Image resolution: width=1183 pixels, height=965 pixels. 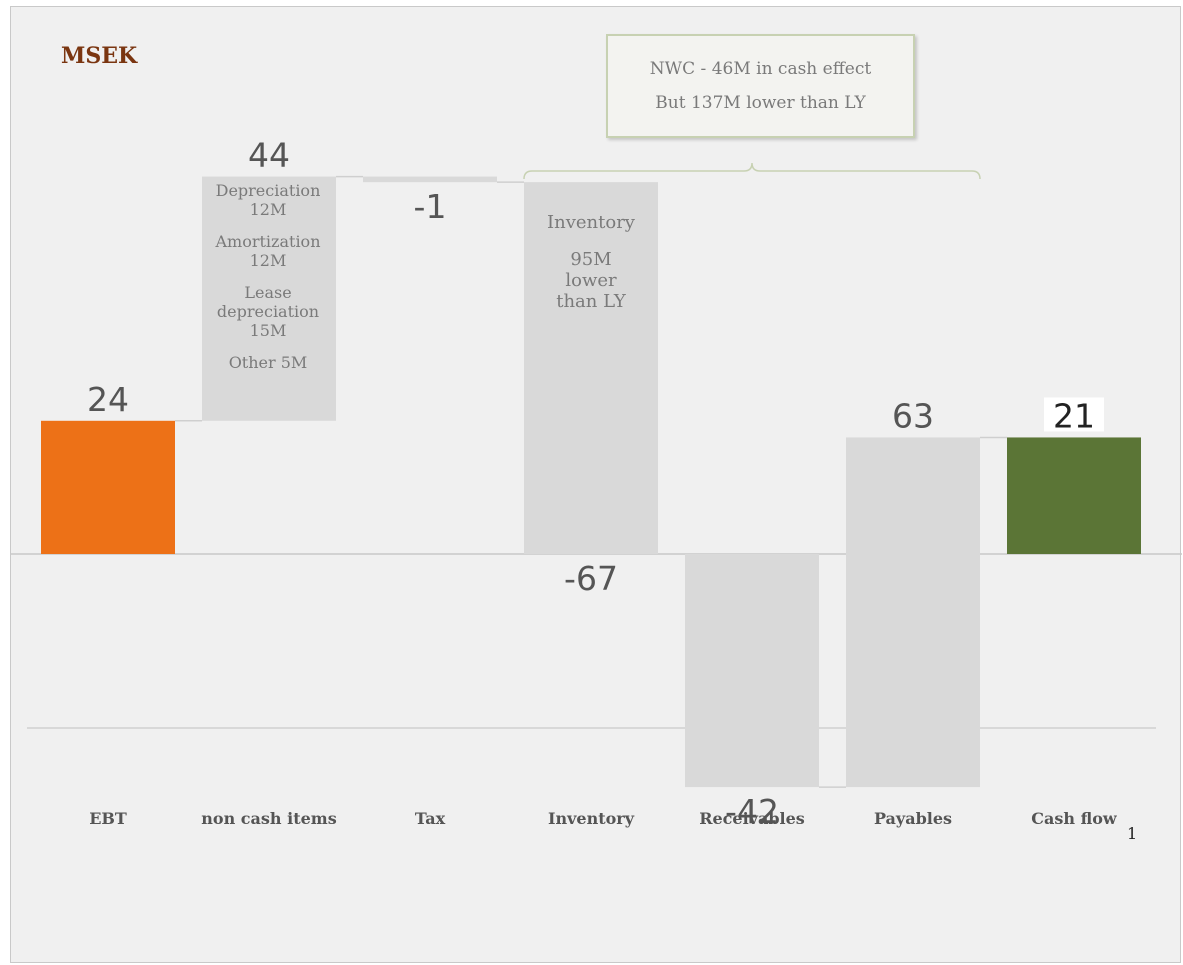 I want to click on annotation-line: Amortization, so click(x=268, y=241).